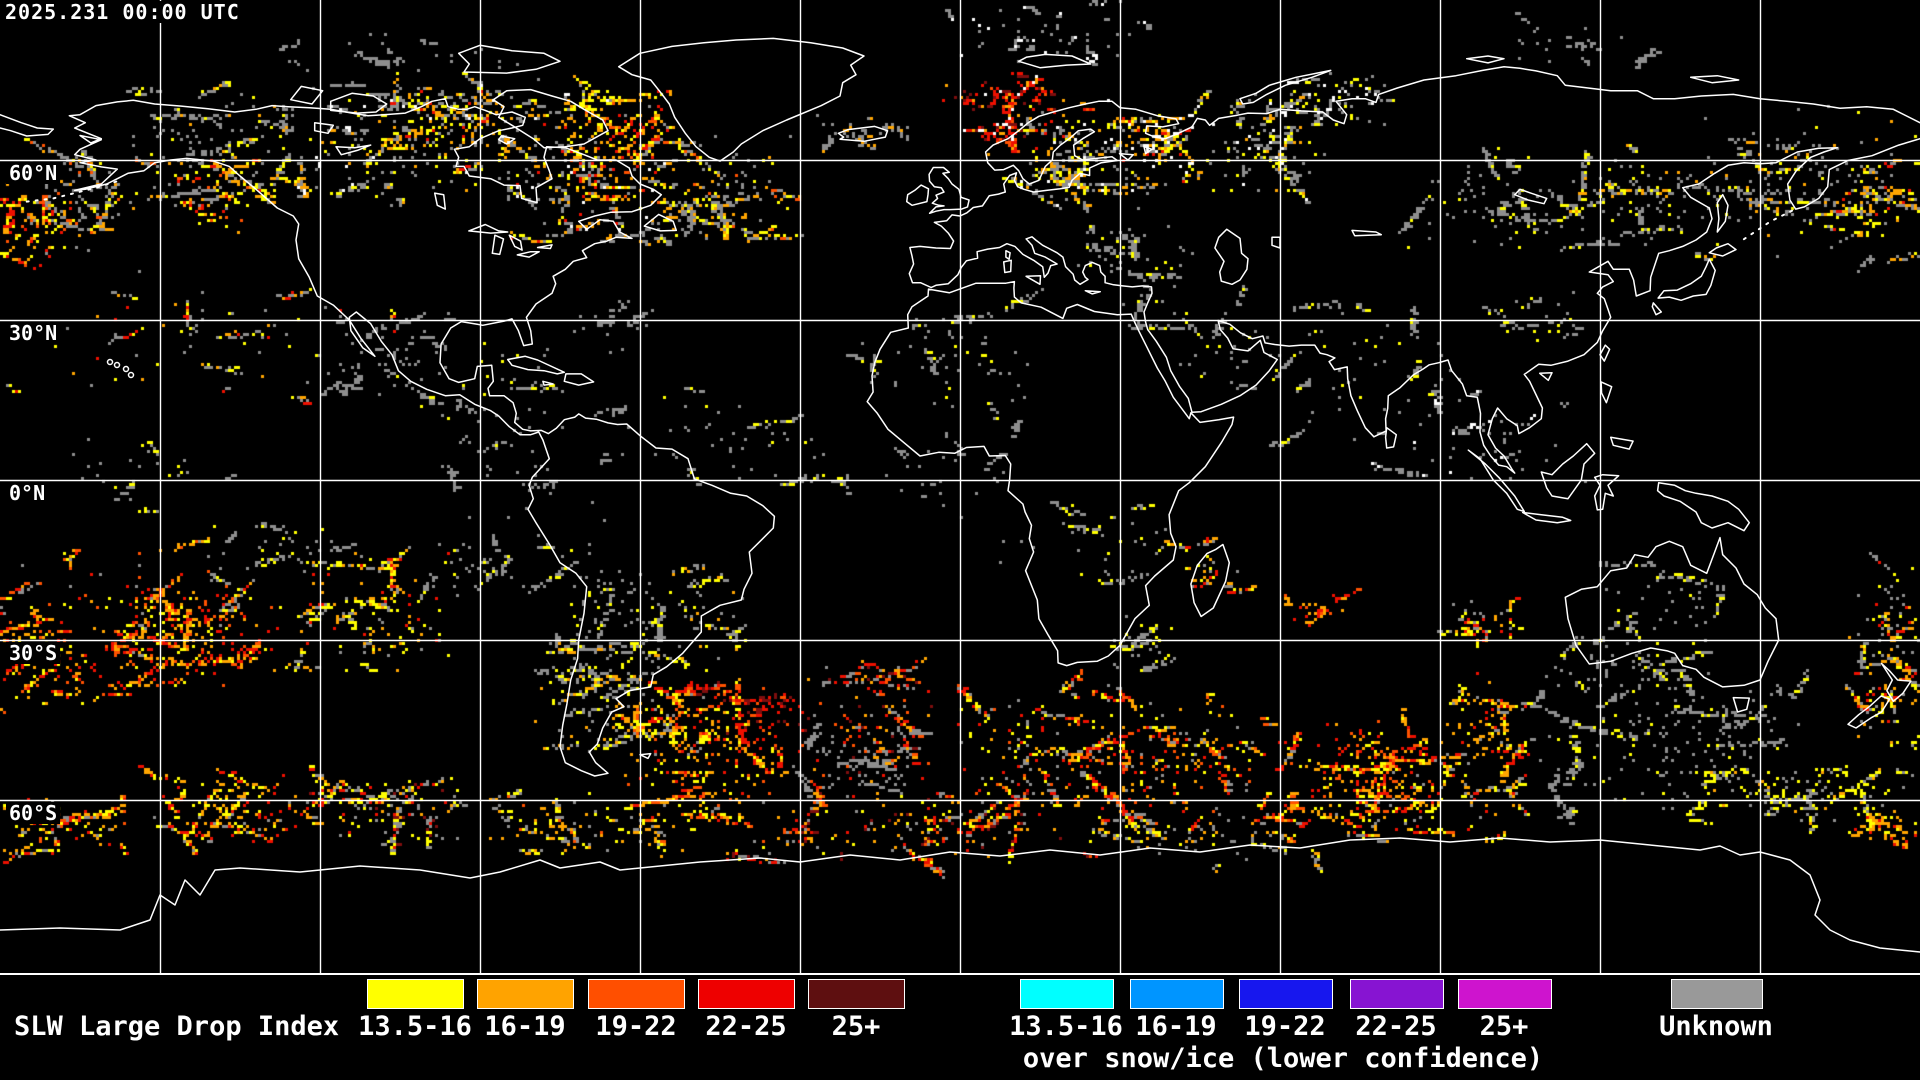  Describe the element at coordinates (33, 333) in the screenshot. I see `latitude-label-30n: 30°N` at that location.